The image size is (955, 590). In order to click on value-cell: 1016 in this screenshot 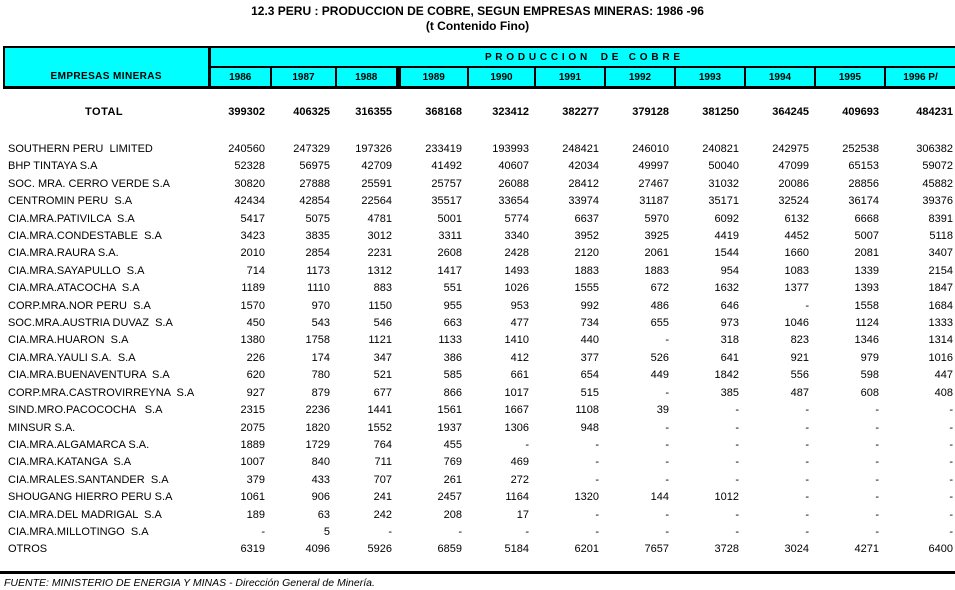, I will do `click(940, 357)`.